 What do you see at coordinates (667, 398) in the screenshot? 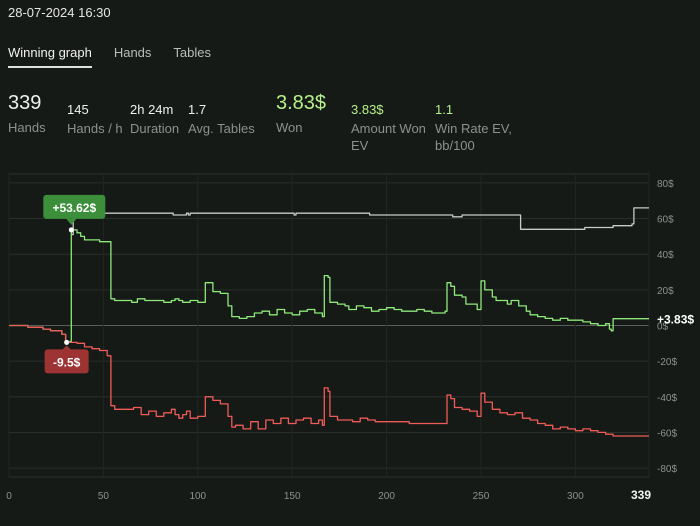
I see `y-tick-label: -40$` at bounding box center [667, 398].